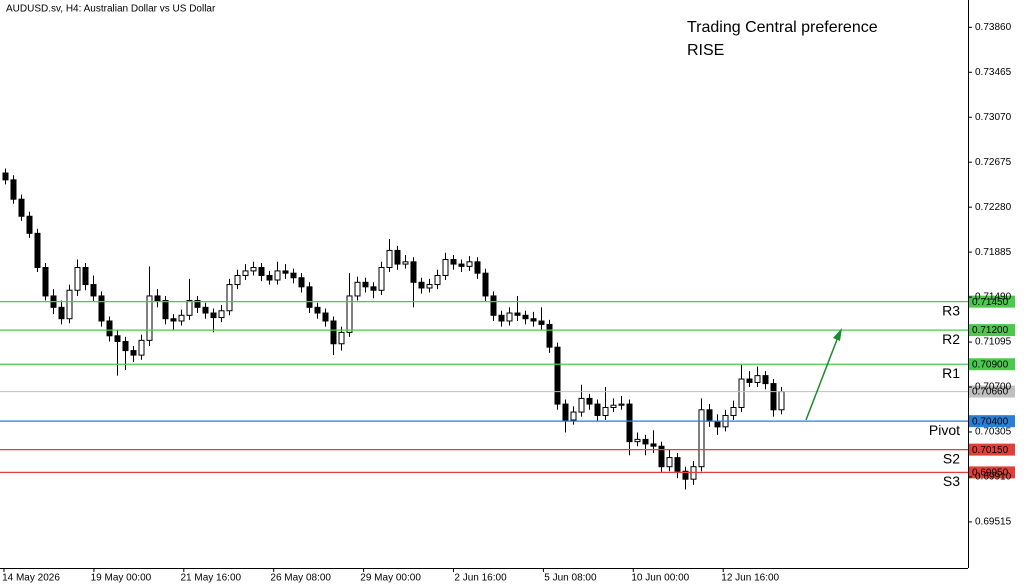 The height and width of the screenshot is (587, 1024). I want to click on x-tick-label: 19 May 00:00, so click(121, 578).